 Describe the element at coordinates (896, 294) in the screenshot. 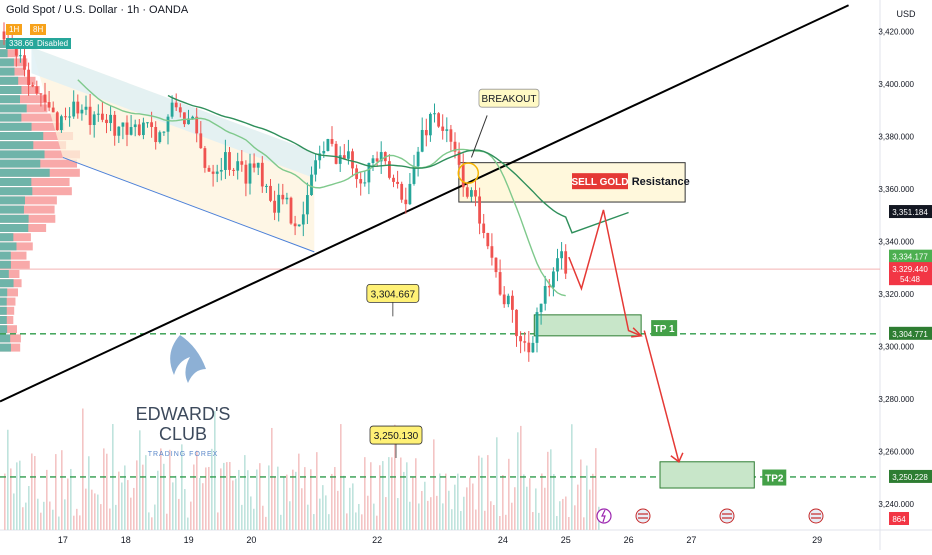

I see `price-tick-label: 3,320.000` at that location.